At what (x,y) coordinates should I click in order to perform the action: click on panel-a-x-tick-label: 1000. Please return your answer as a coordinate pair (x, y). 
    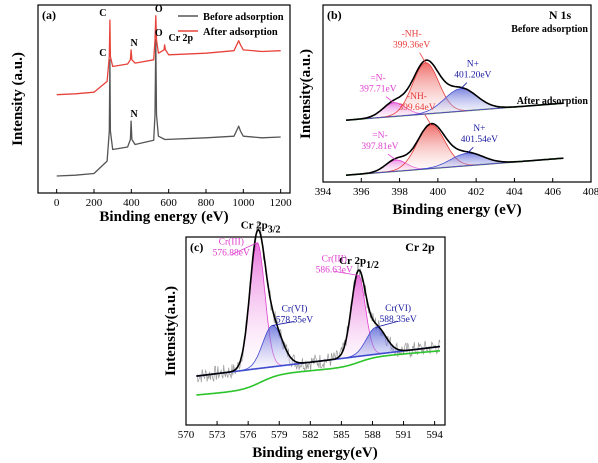
    Looking at the image, I should click on (243, 203).